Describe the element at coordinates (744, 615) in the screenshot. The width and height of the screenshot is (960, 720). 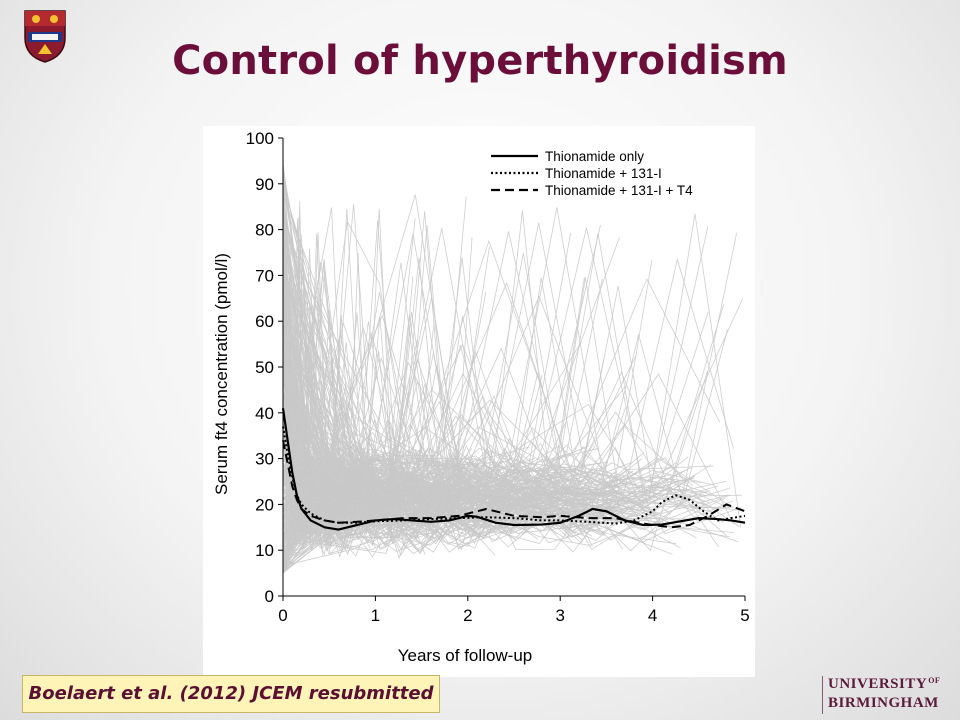
I see `x-tick-label: 5` at that location.